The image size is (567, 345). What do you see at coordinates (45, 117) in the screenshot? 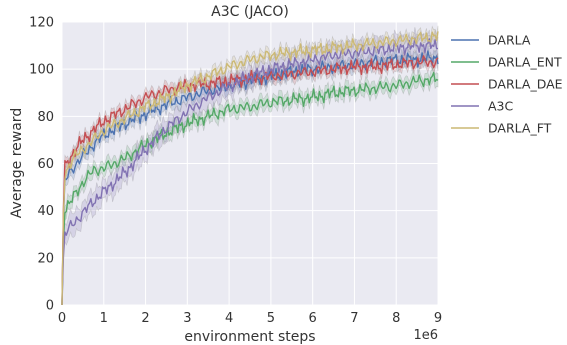
I see `y-tick-label: 80` at bounding box center [45, 117].